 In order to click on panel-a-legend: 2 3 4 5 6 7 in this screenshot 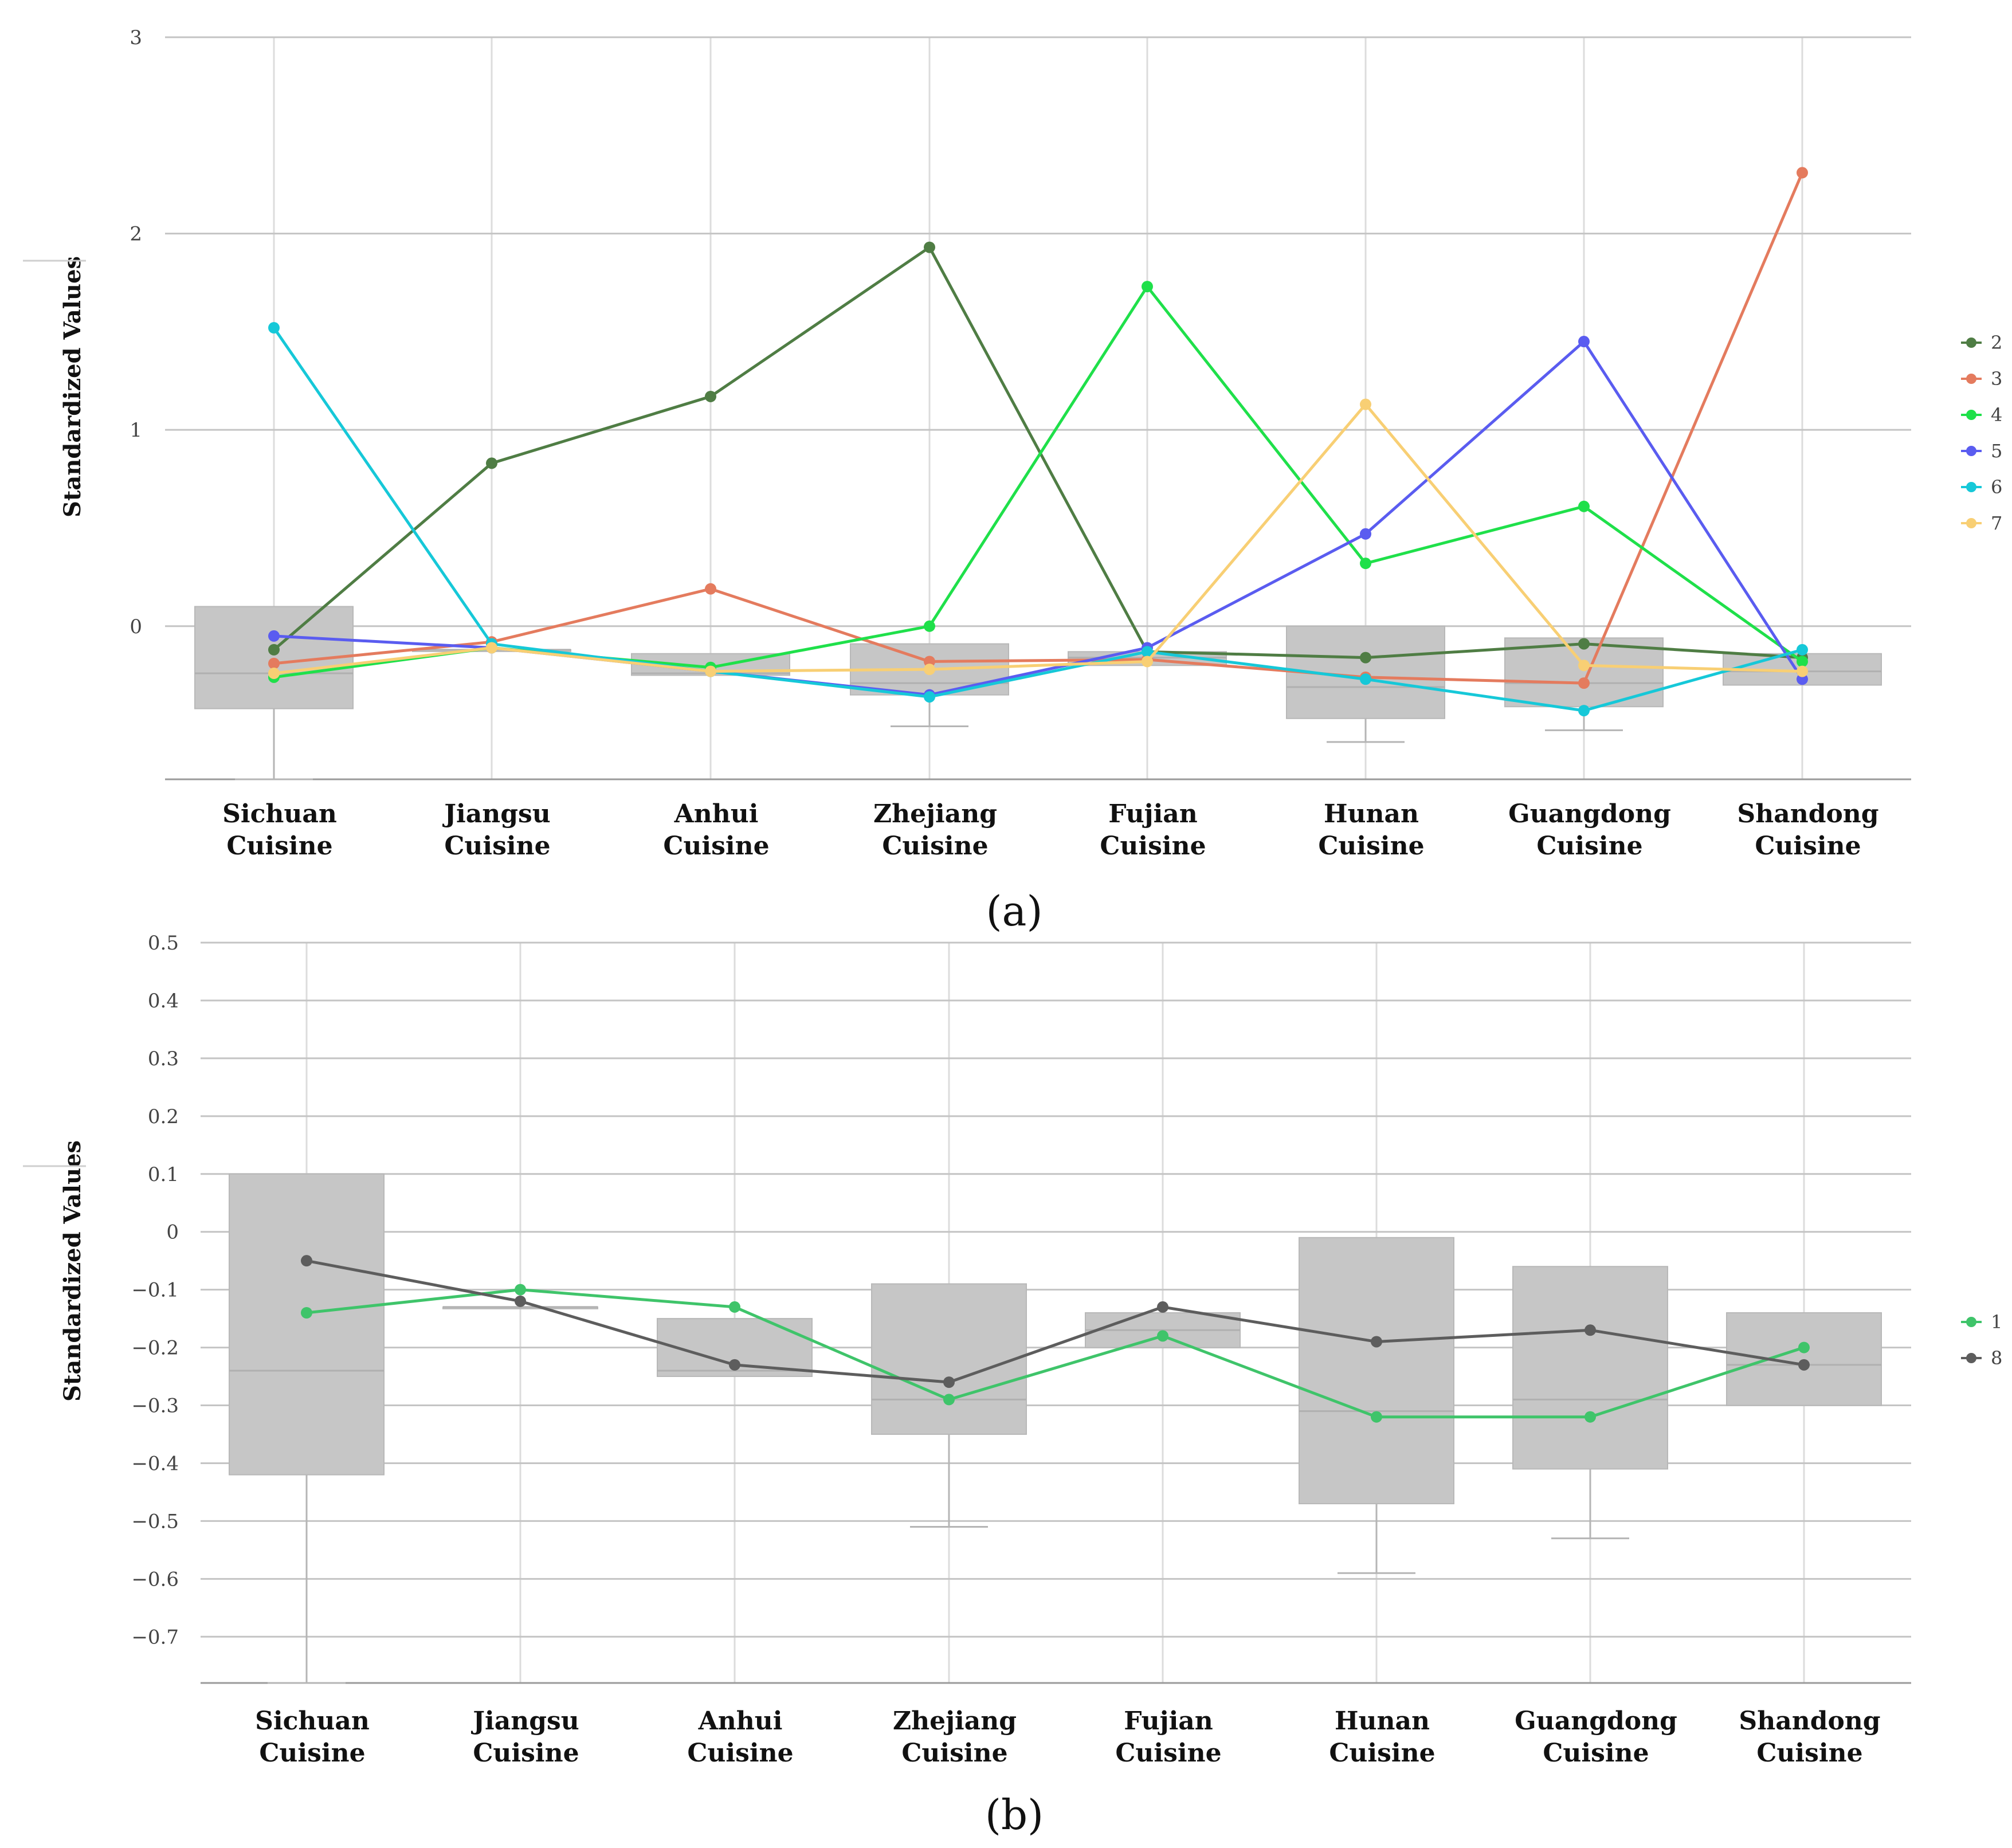, I will do `click(1982, 433)`.